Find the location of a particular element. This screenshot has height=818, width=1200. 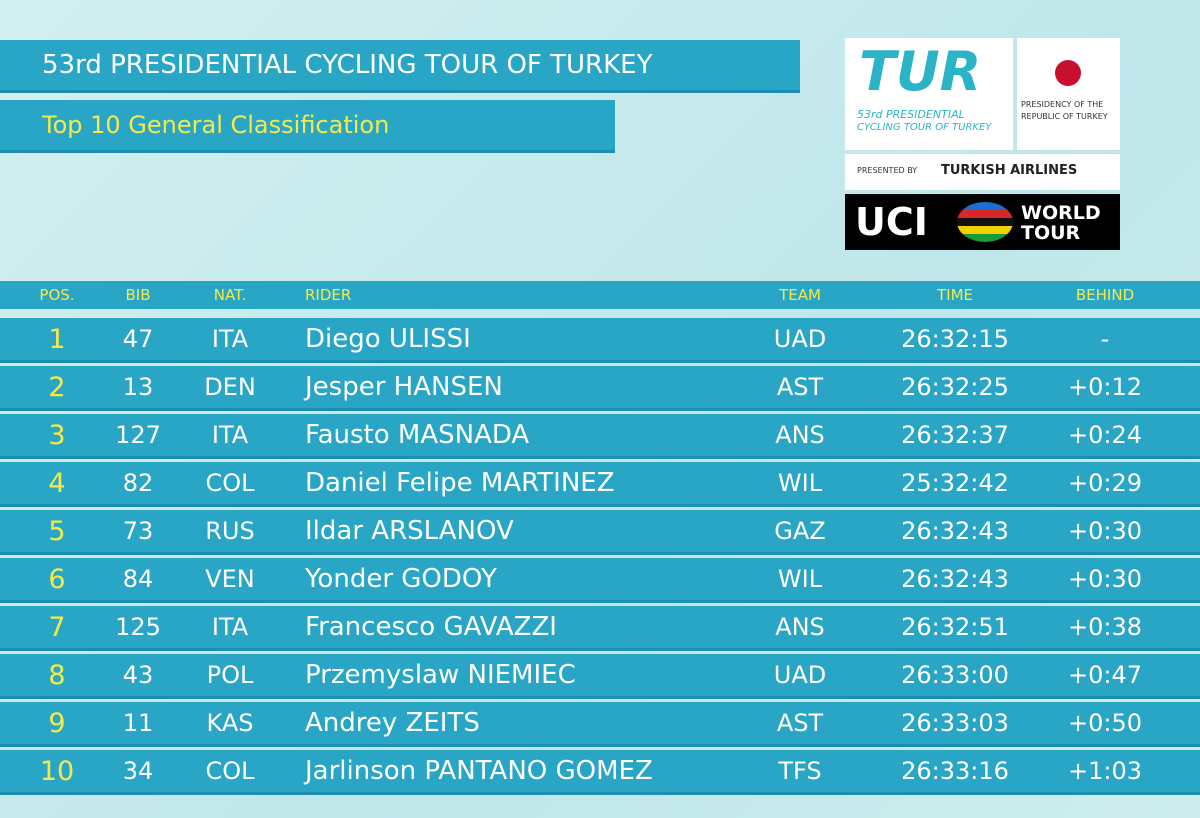

table-row: 8 43 POL Przemyslaw NIEMIEC UAD 26:33:00 +0:47 is located at coordinates (600, 676).